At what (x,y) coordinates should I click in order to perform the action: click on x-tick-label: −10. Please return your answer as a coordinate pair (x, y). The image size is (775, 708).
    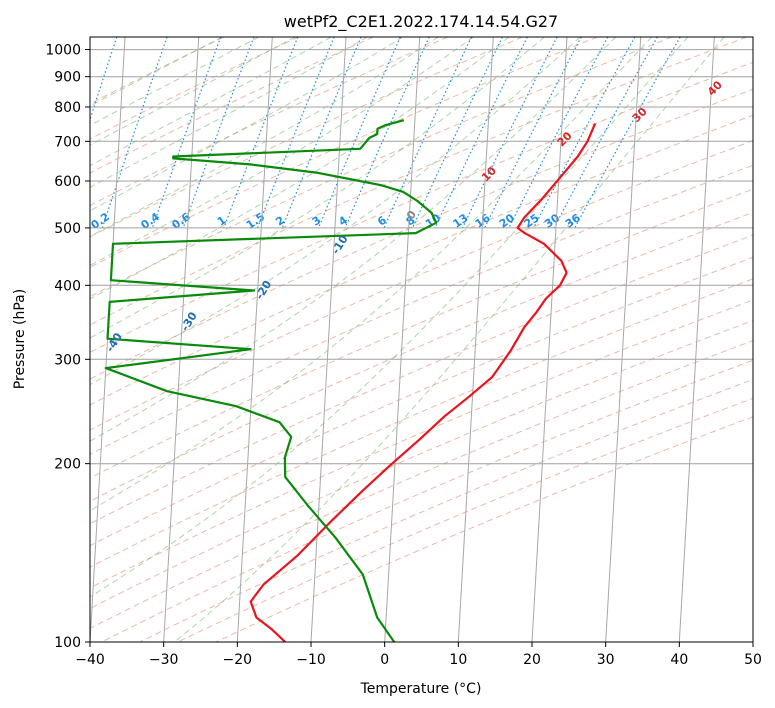
    Looking at the image, I should click on (311, 660).